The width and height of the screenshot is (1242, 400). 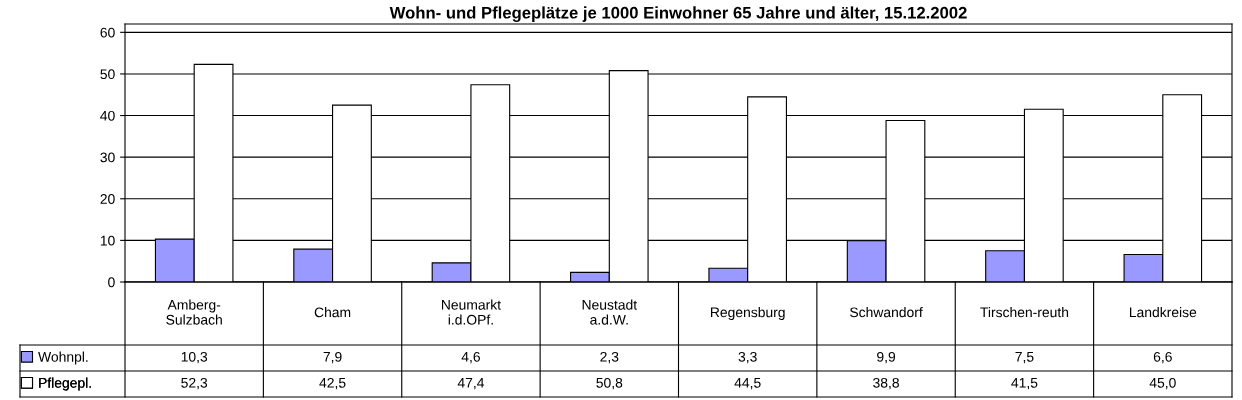 What do you see at coordinates (194, 383) in the screenshot?
I see `data-label: 52,3` at bounding box center [194, 383].